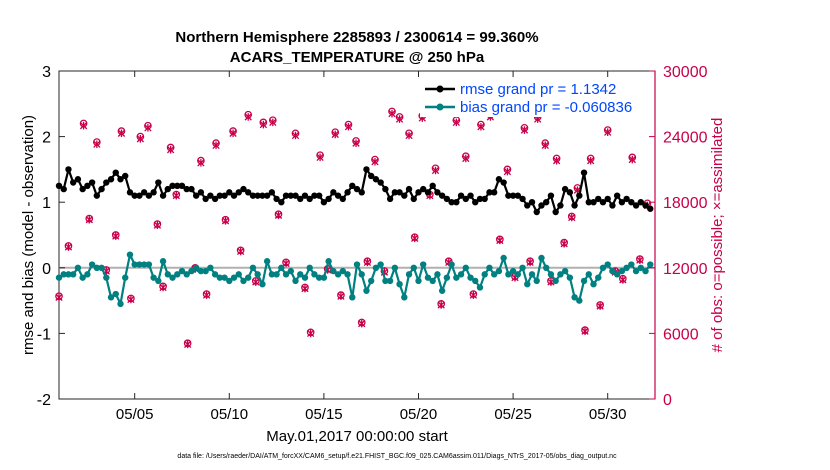  Describe the element at coordinates (440, 89) in the screenshot. I see `legend-rmse-marker` at that location.